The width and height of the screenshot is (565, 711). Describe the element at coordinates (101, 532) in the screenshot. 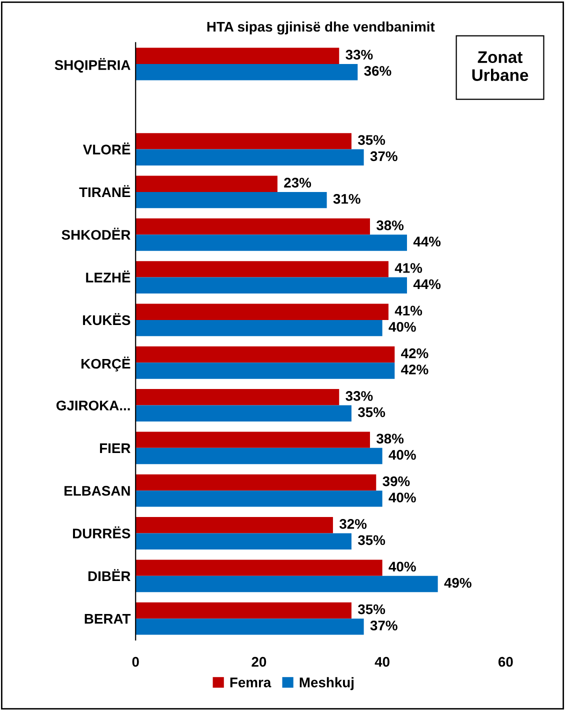

I see `y-tick-label: DURRËS` at that location.